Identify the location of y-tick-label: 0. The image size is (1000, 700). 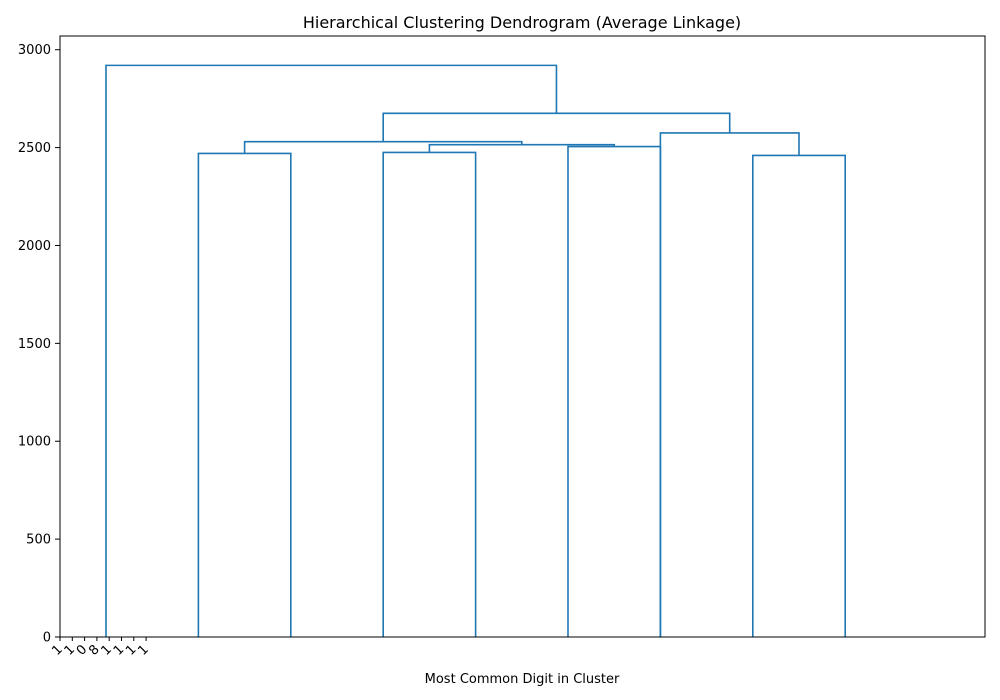
(47, 638).